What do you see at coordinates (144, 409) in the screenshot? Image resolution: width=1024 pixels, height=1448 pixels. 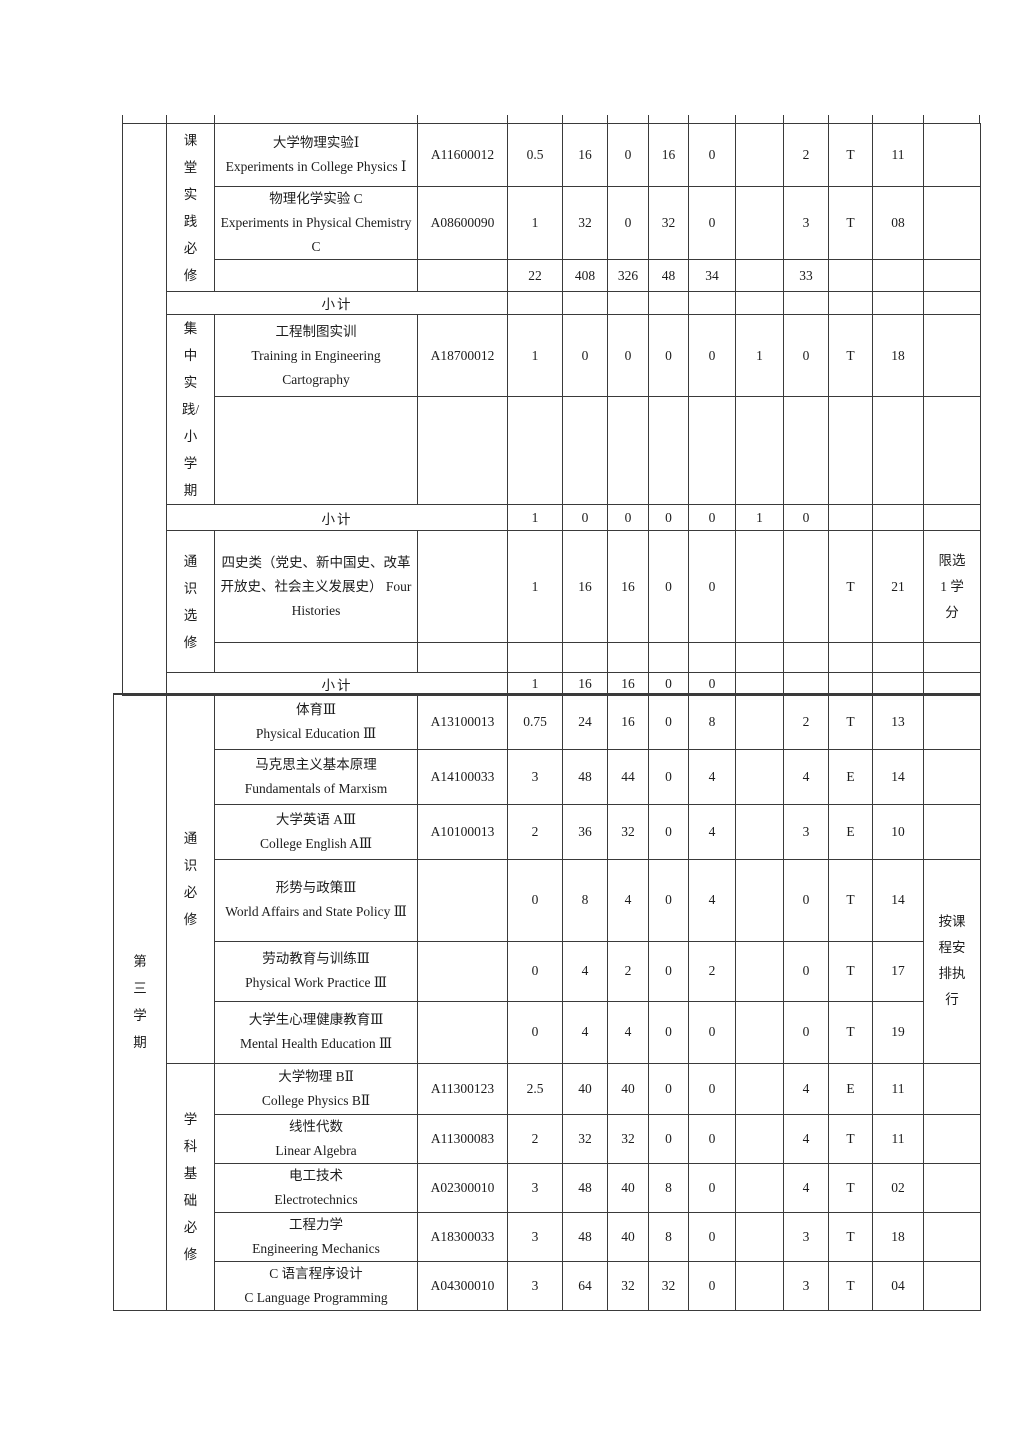 I see `semester-cell-empty` at bounding box center [144, 409].